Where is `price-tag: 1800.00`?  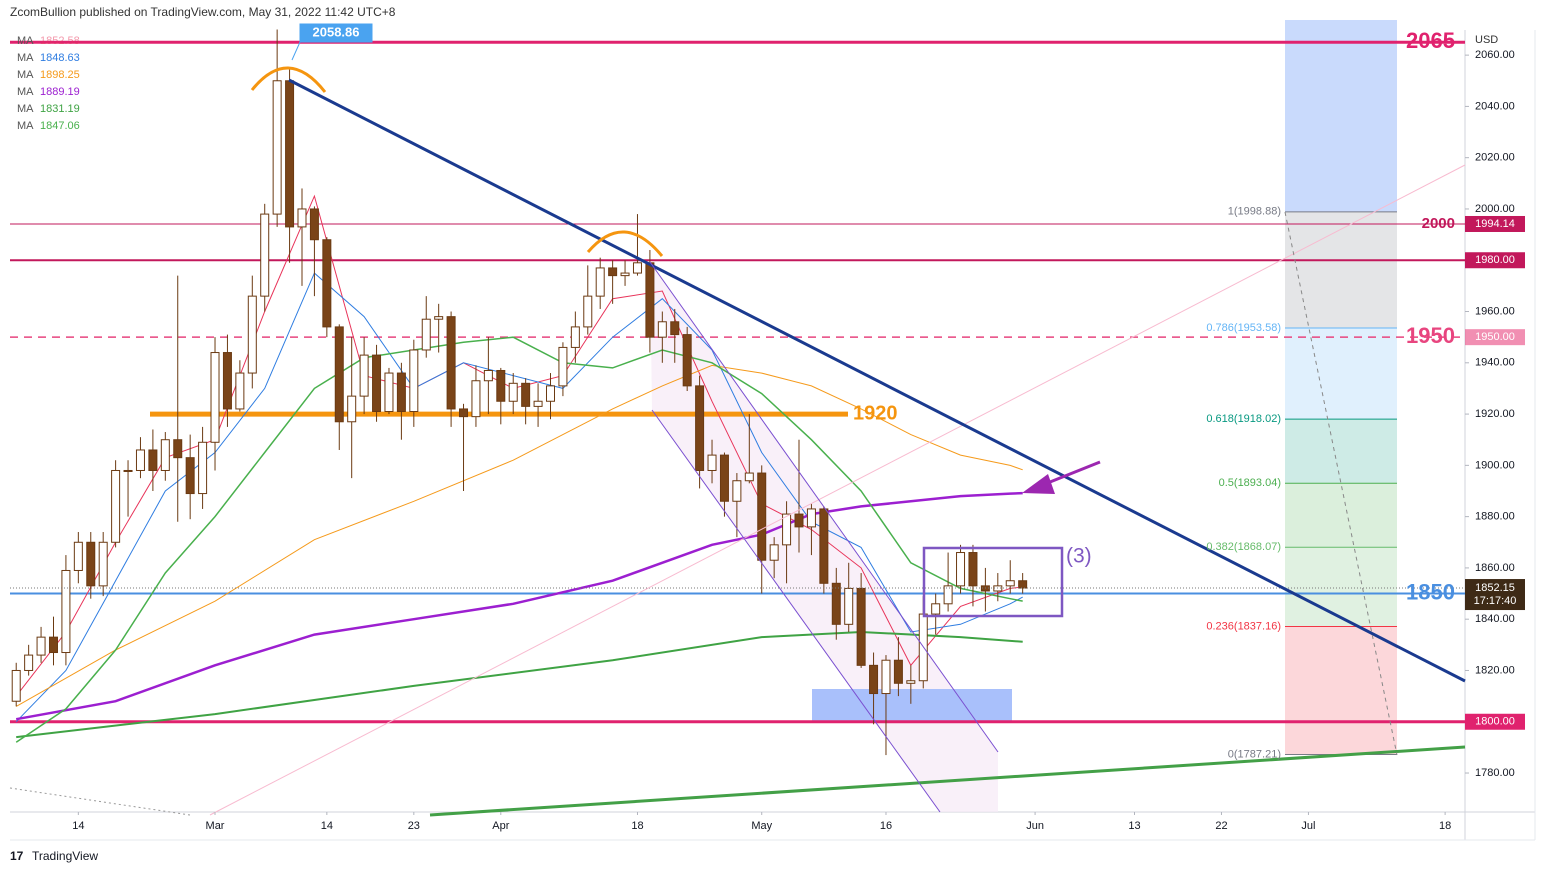 price-tag: 1800.00 is located at coordinates (1495, 722).